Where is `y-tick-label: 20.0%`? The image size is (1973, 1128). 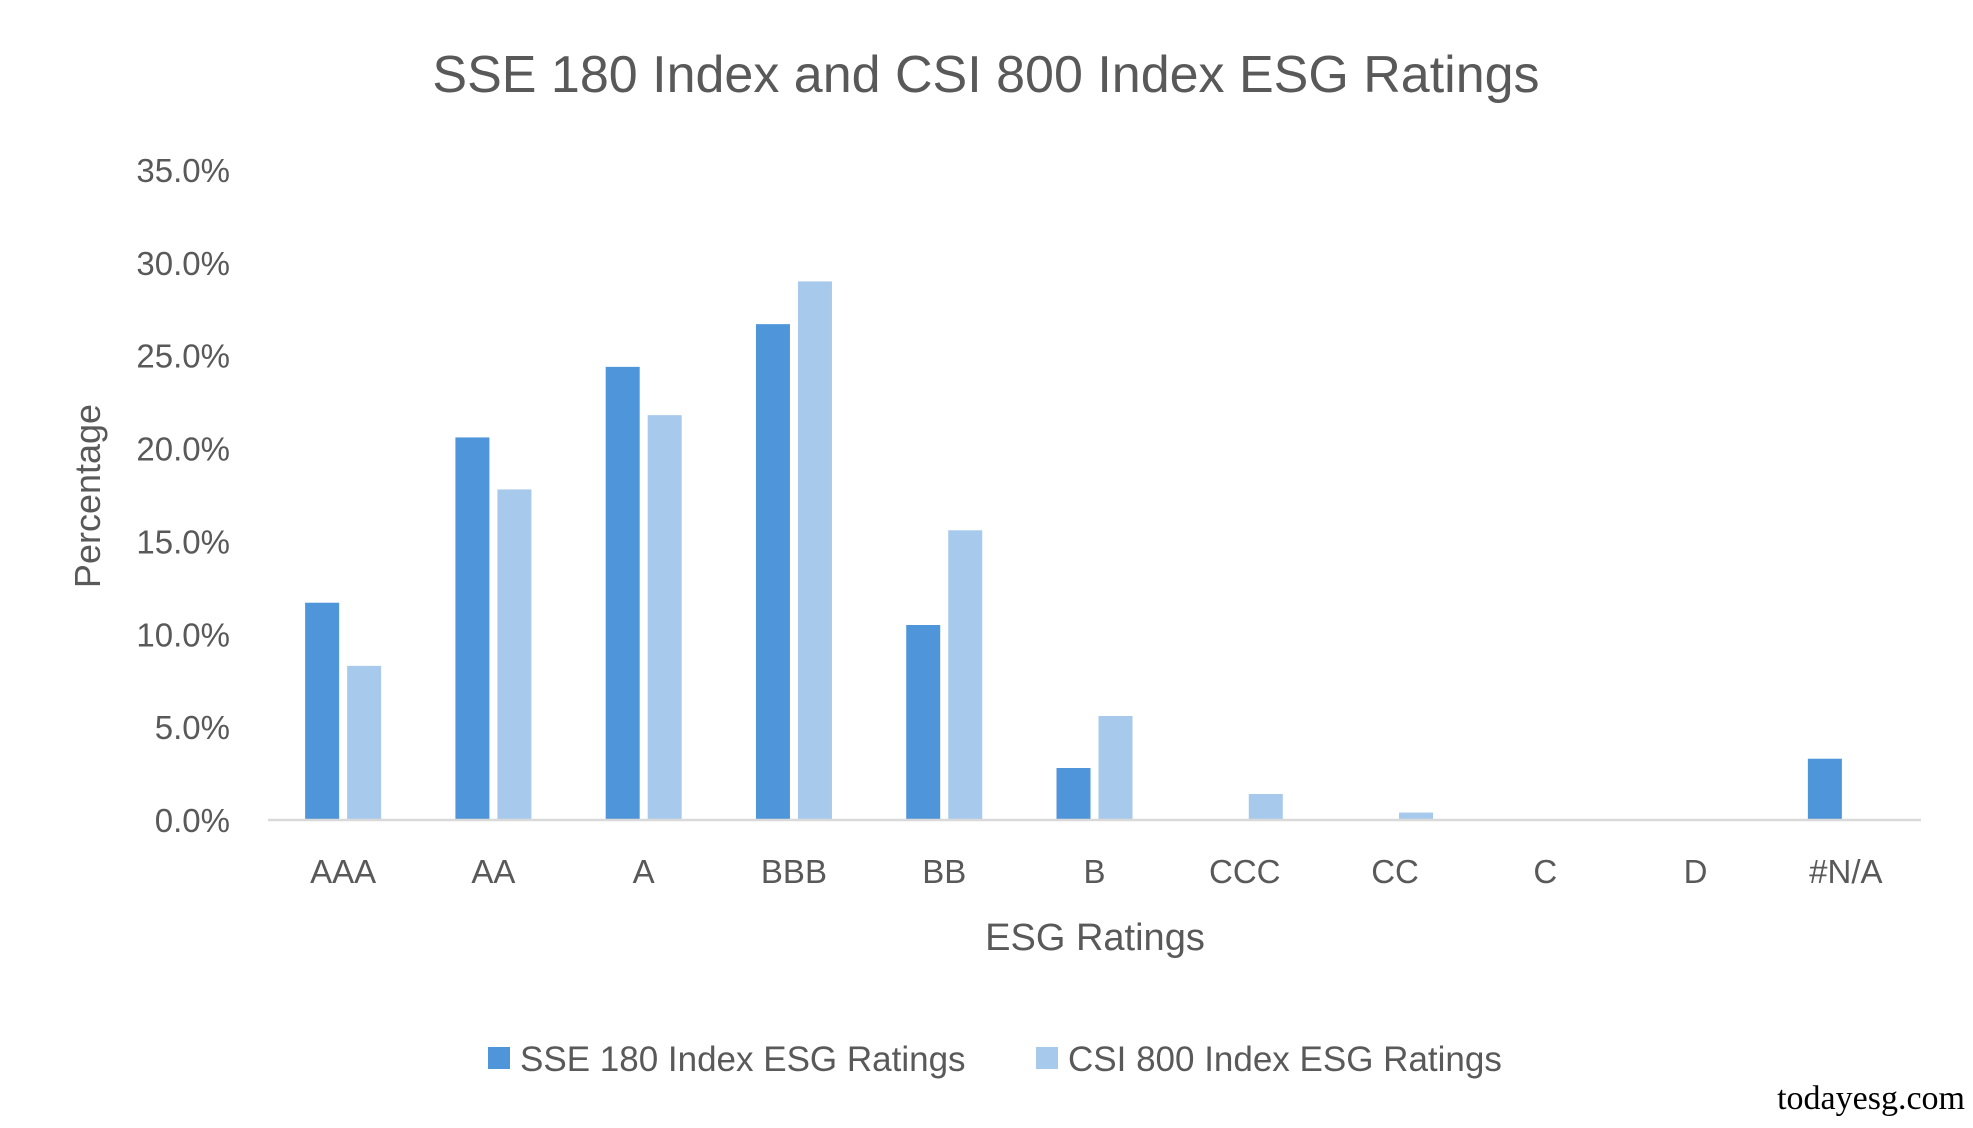 y-tick-label: 20.0% is located at coordinates (183, 449).